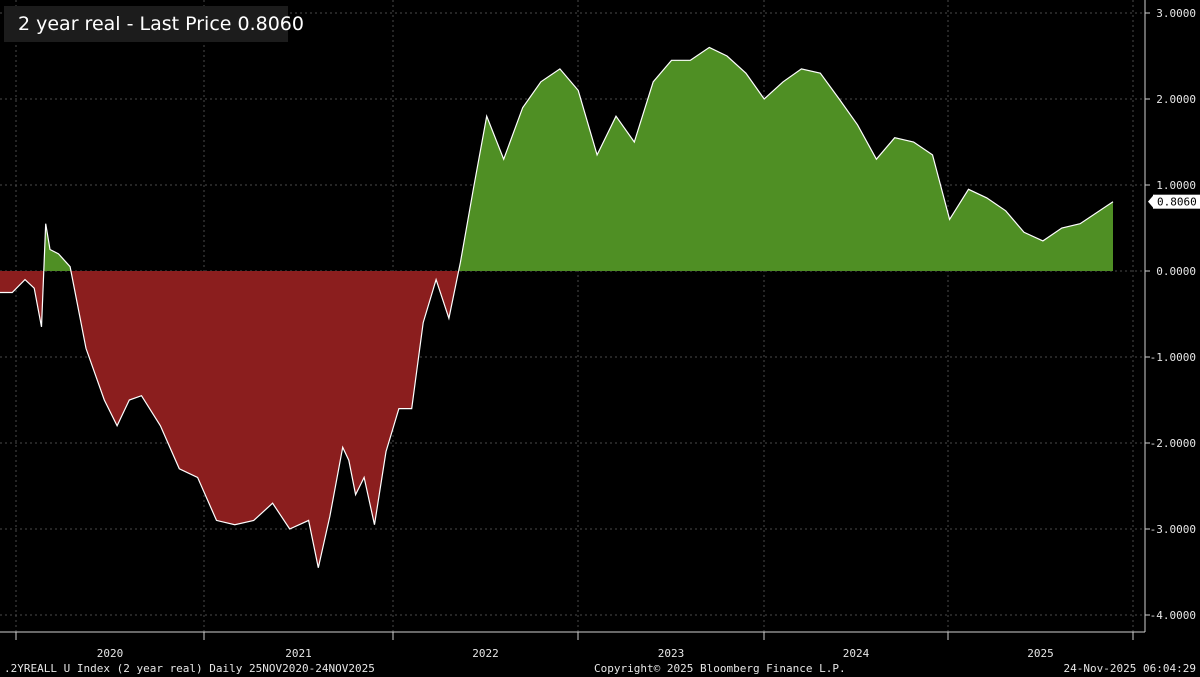  I want to click on y-tick-label: -3.0000, so click(1173, 529).